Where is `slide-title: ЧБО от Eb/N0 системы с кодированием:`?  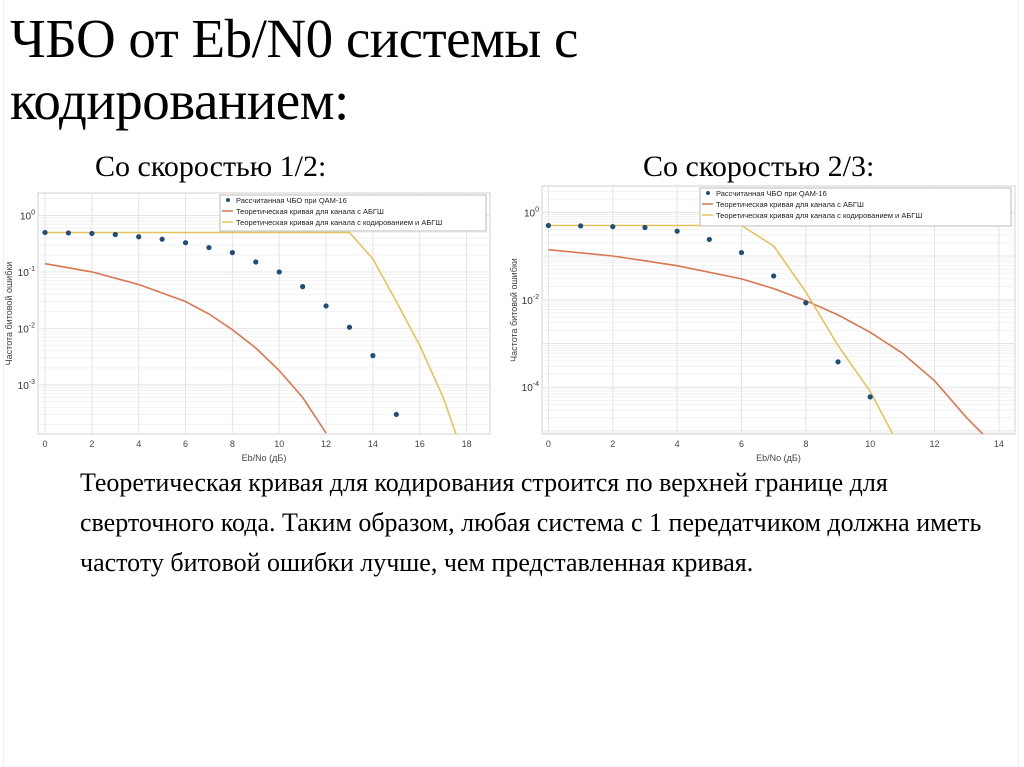 slide-title: ЧБО от Eb/N0 системы с кодированием: is located at coordinates (294, 70).